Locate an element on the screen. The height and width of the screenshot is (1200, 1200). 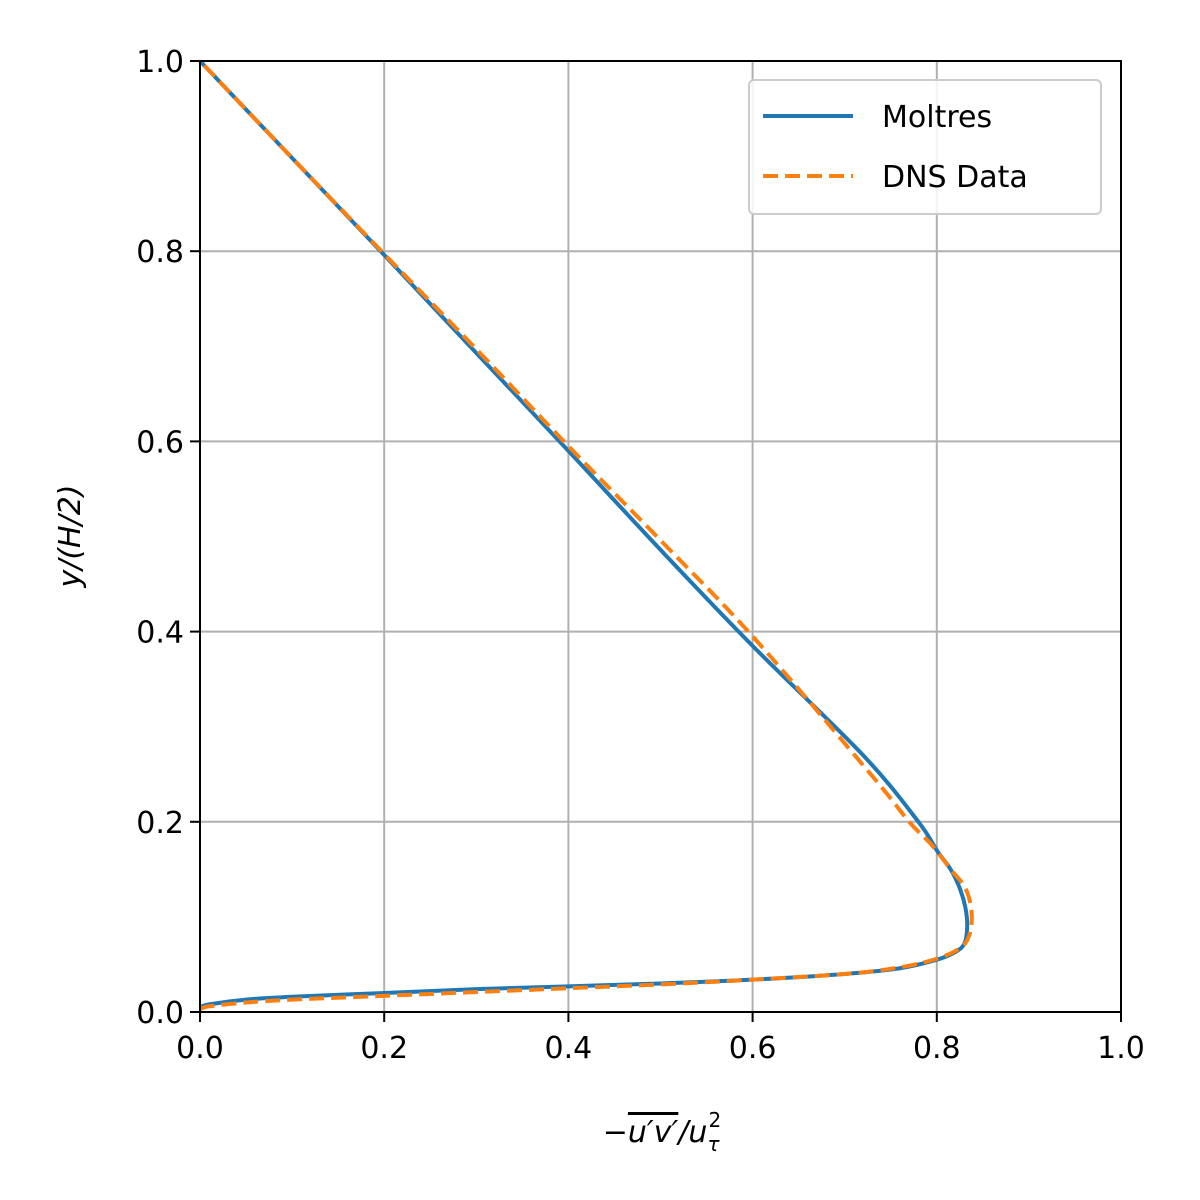
x-tick-label: 0.8 is located at coordinates (937, 1048).